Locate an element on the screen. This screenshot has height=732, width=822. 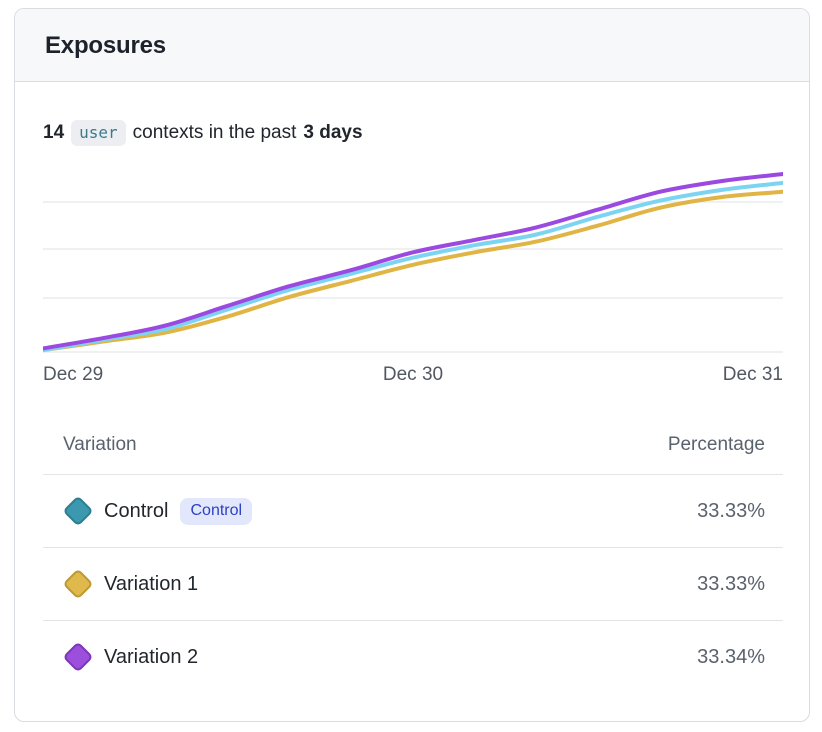
summary-range: 3 days is located at coordinates (333, 132).